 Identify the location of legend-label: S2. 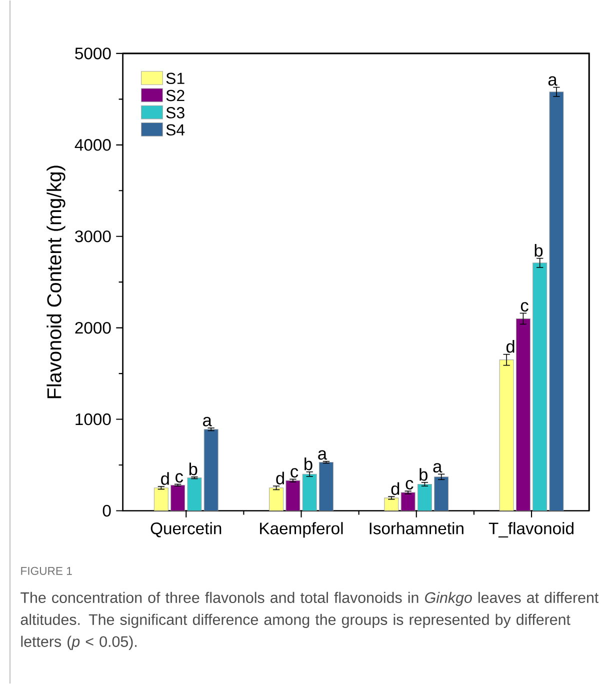
(175, 96).